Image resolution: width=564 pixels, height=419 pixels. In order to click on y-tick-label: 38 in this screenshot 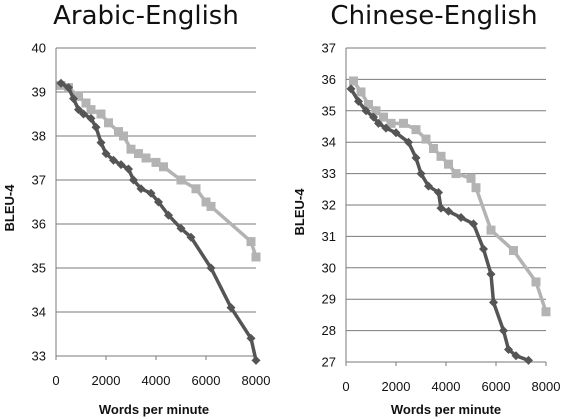, I will do `click(39, 136)`.